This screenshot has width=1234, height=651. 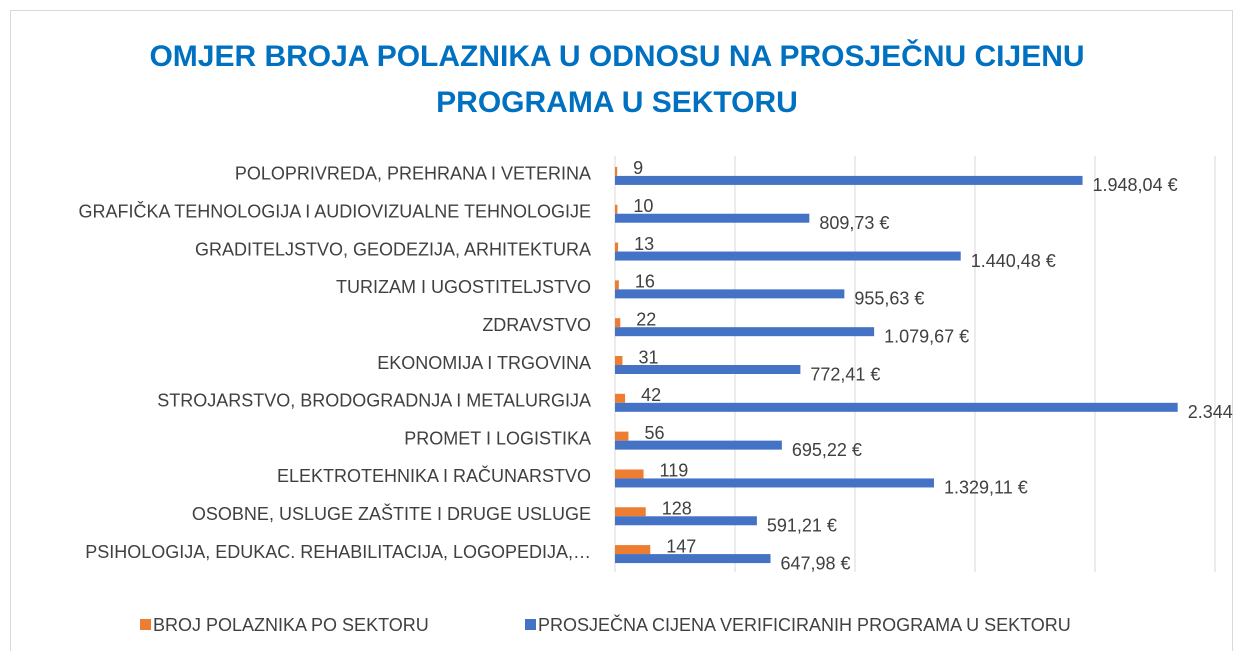 What do you see at coordinates (651, 395) in the screenshot?
I see `data-label: 42` at bounding box center [651, 395].